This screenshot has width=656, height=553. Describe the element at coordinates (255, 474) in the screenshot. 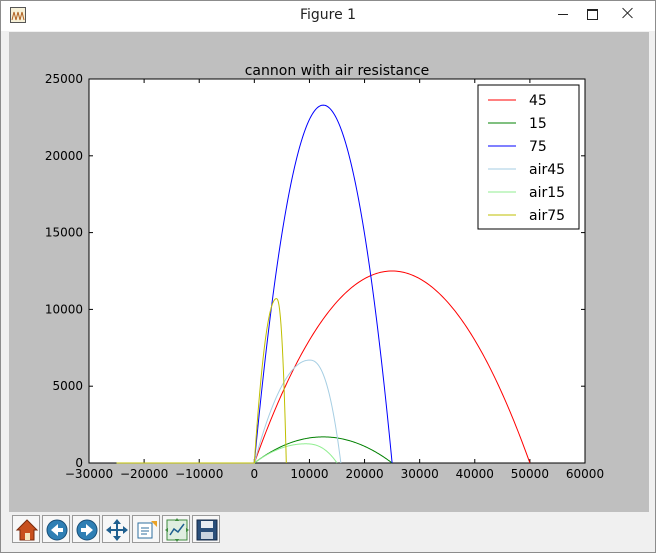

I see `x-tick-label: 0` at that location.